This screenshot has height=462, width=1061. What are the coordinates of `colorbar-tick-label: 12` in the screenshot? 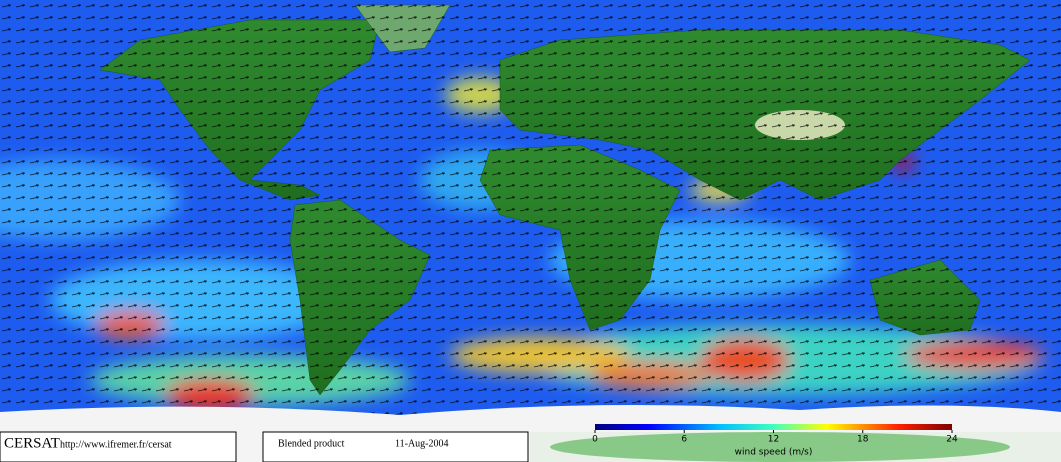 It's located at (773, 440).